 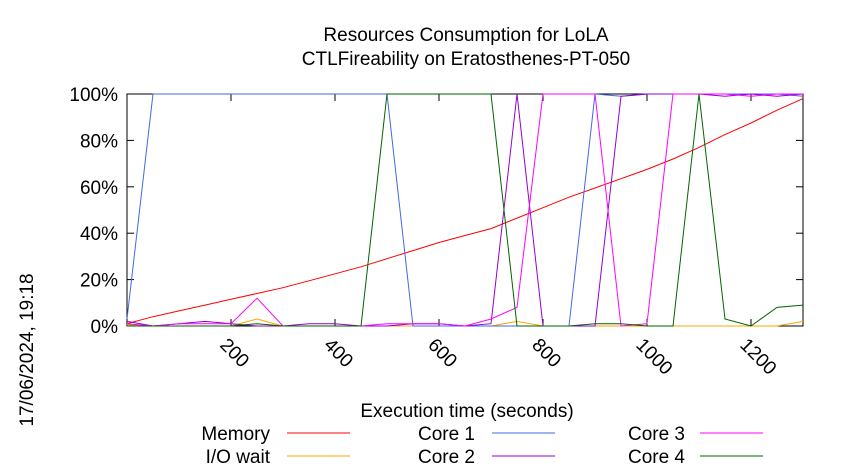 What do you see at coordinates (656, 457) in the screenshot?
I see `legend-label-core-4: Core 4` at bounding box center [656, 457].